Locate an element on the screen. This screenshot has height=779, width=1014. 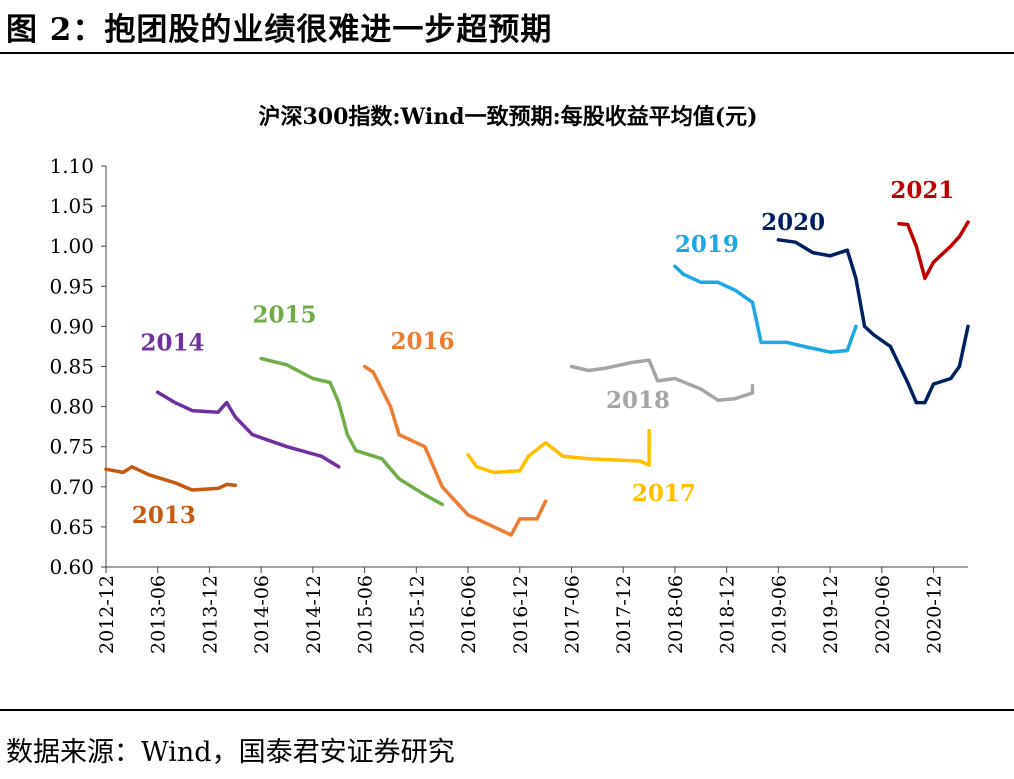
x-tick-label: 2018-12 is located at coordinates (728, 614).